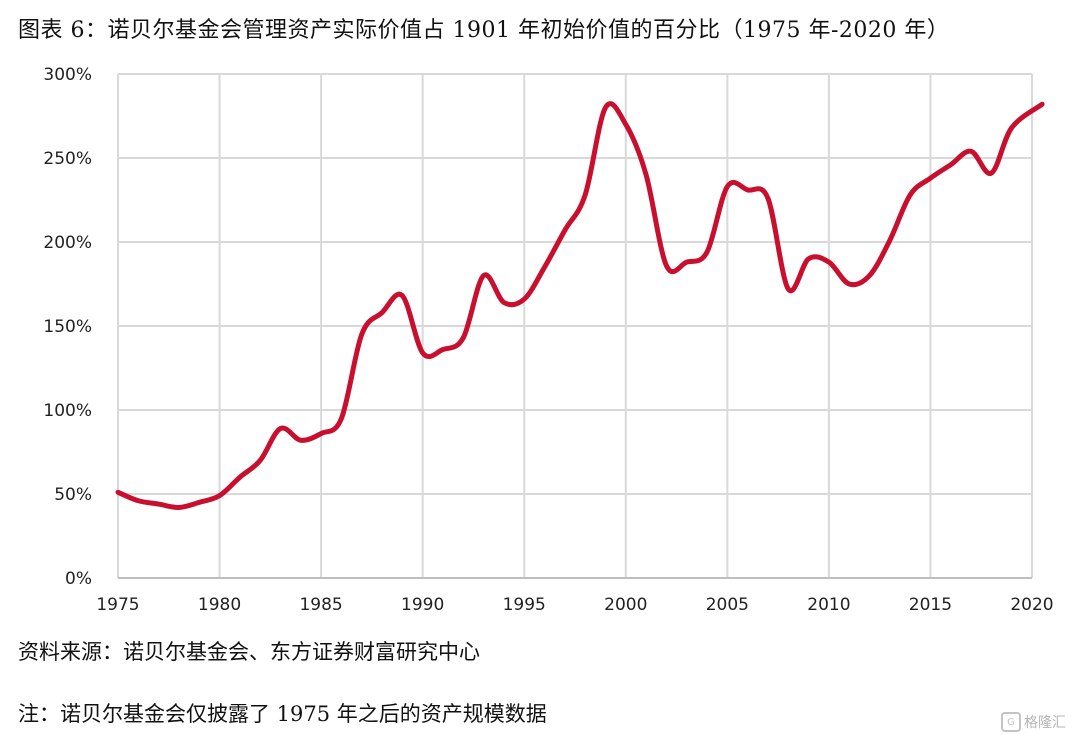 The width and height of the screenshot is (1080, 744). Describe the element at coordinates (67, 411) in the screenshot. I see `y-tick-label: 100%` at that location.